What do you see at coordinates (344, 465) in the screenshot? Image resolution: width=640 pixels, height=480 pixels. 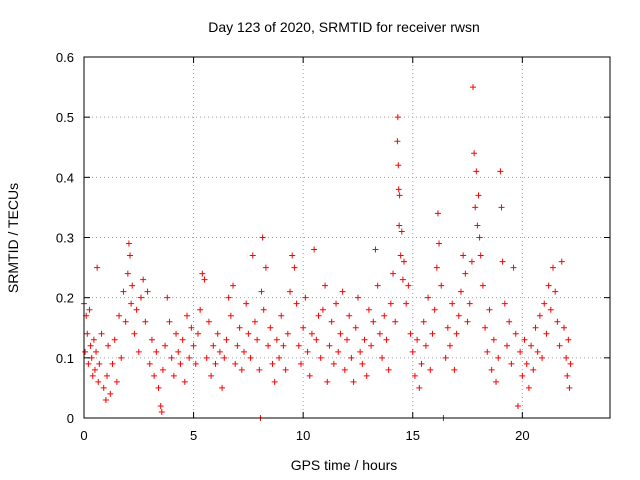 I see `x-axis-label: GPS time / hours` at bounding box center [344, 465].